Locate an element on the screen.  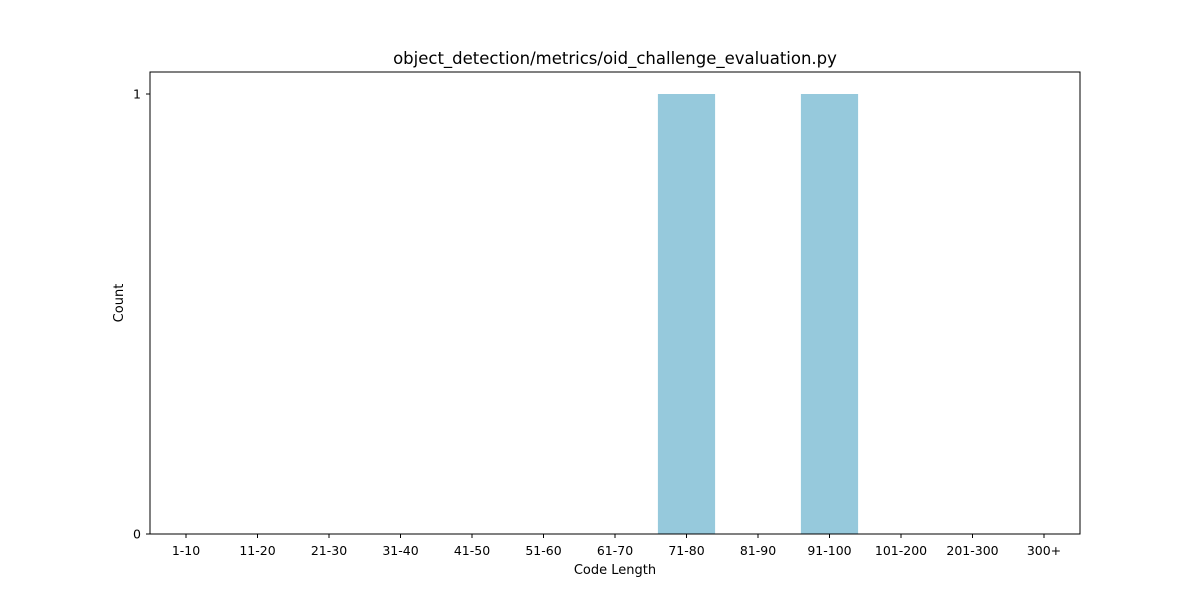
x-tick-label: 61-70 is located at coordinates (615, 550).